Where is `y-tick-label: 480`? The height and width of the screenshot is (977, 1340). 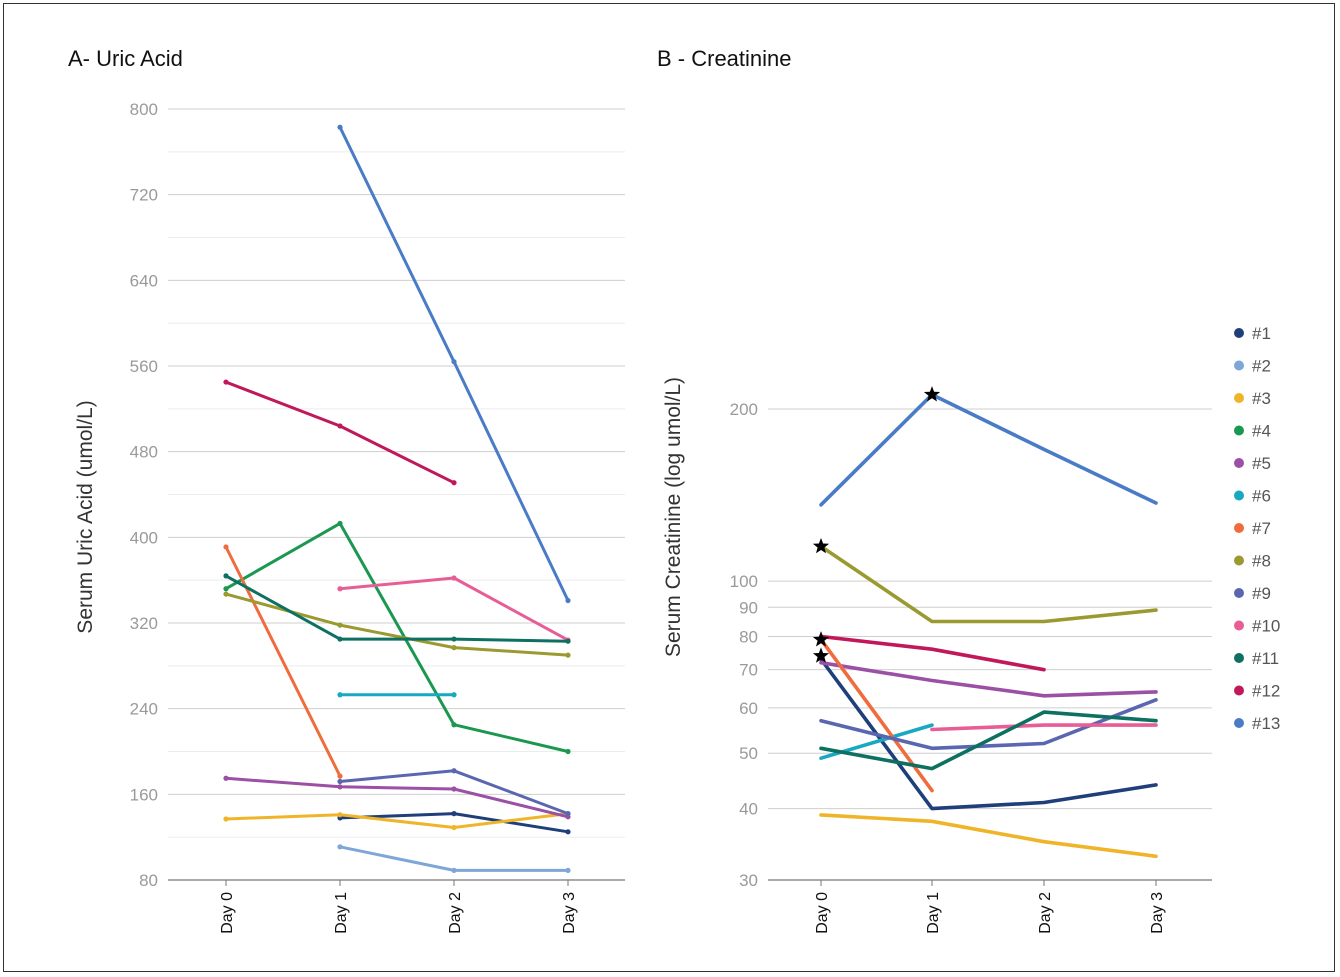 y-tick-label: 480 is located at coordinates (144, 452).